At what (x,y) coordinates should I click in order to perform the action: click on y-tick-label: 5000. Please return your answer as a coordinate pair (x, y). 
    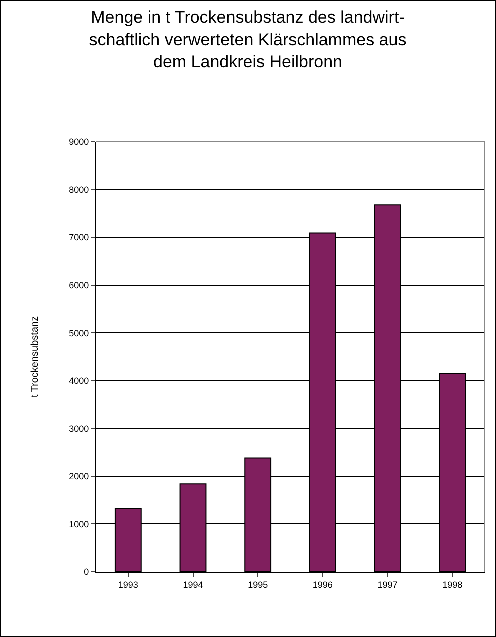
    Looking at the image, I should click on (79, 333).